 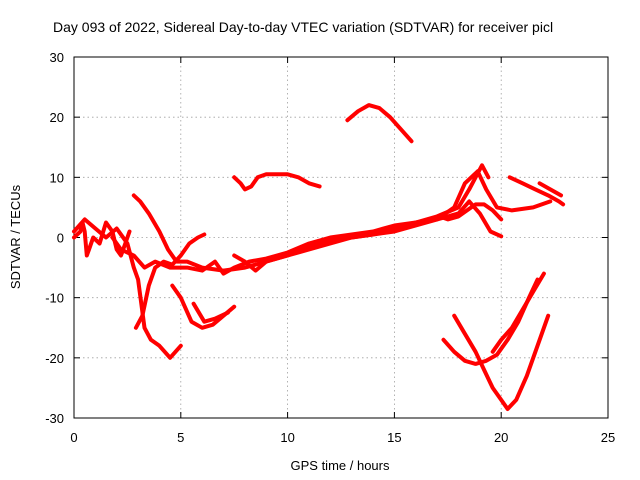 What do you see at coordinates (180, 437) in the screenshot?
I see `x-tick-label: 5` at bounding box center [180, 437].